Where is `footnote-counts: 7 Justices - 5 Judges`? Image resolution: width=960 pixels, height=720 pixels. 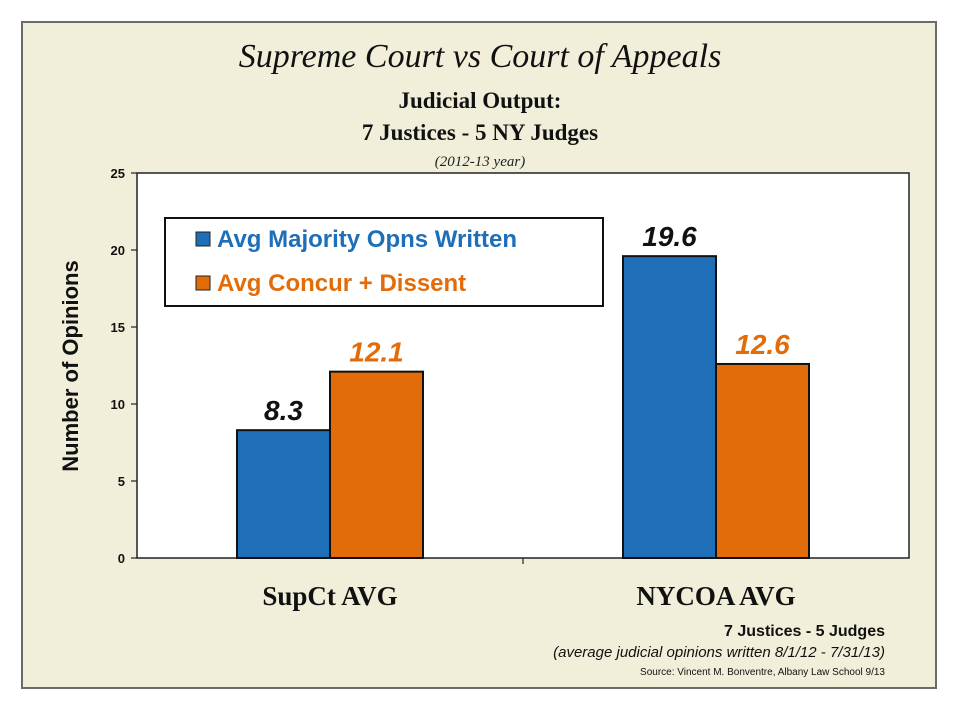
footnote-counts: 7 Justices - 5 Judges is located at coordinates (804, 631).